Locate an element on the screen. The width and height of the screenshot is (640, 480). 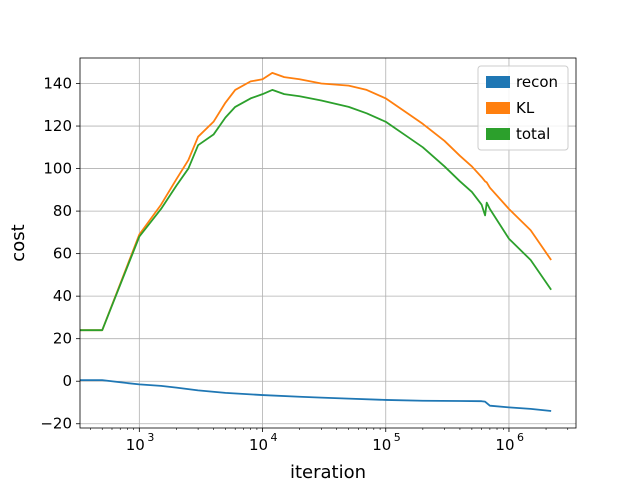
y-tick-label: 140 is located at coordinates (57, 84).